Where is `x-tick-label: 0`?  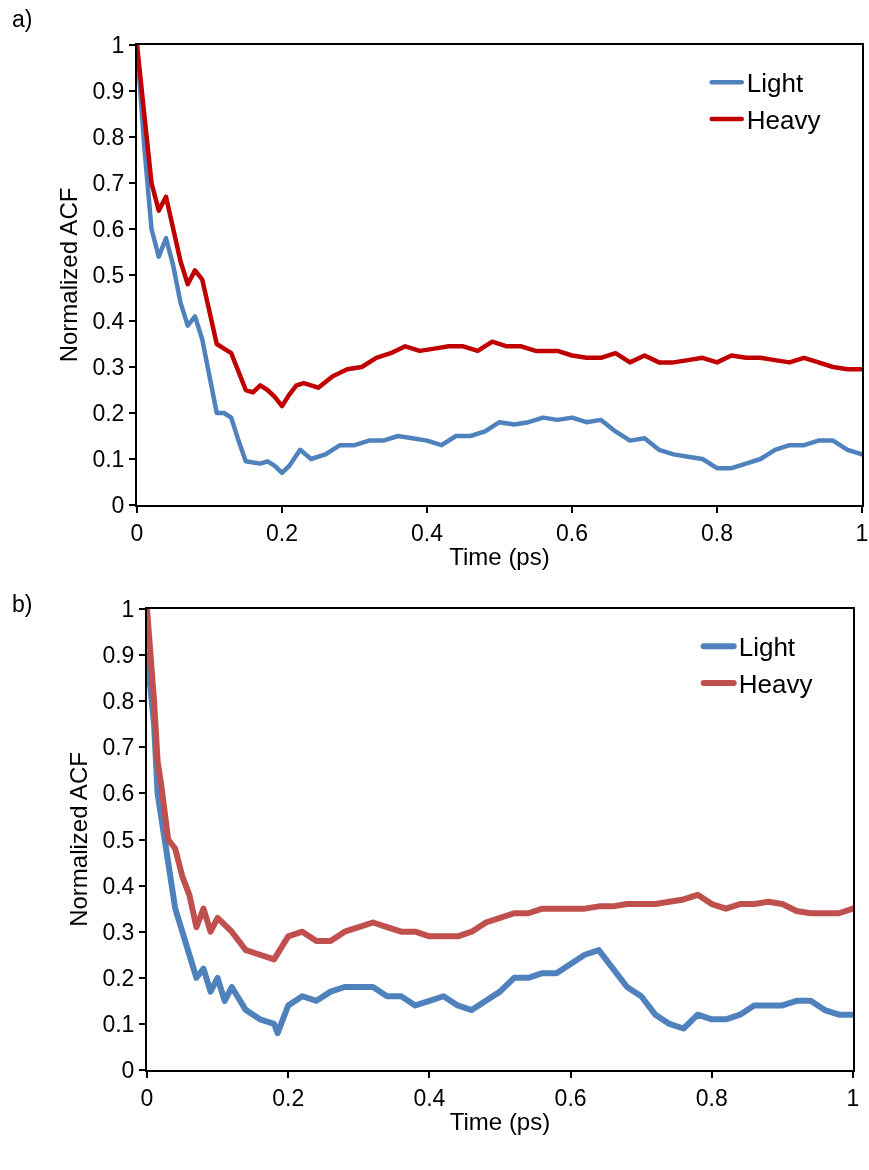 x-tick-label: 0 is located at coordinates (147, 1097).